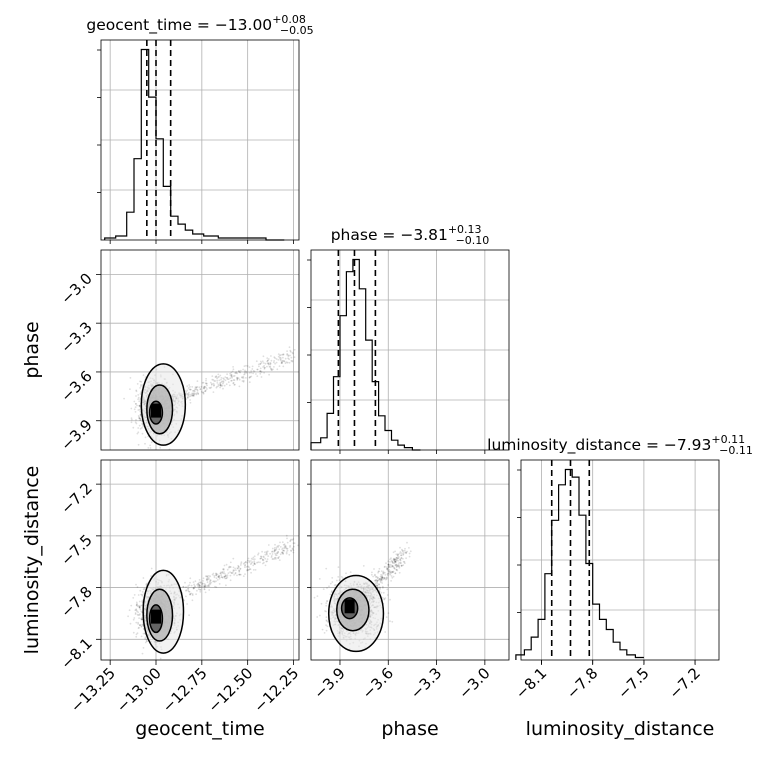 Image resolution: width=760 pixels, height=760 pixels. Describe the element at coordinates (531, 683) in the screenshot. I see `x-tick-label: −8.1` at that location.